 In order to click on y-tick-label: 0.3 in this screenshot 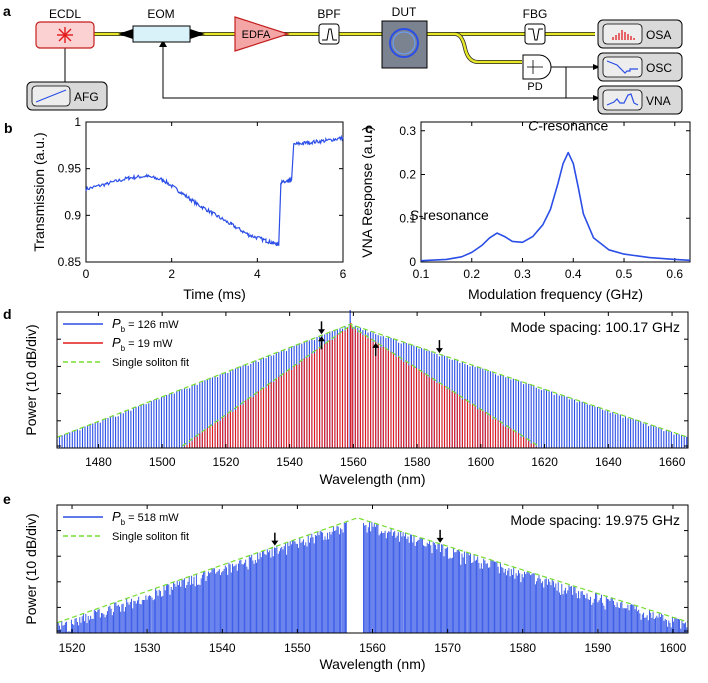, I will do `click(407, 131)`.